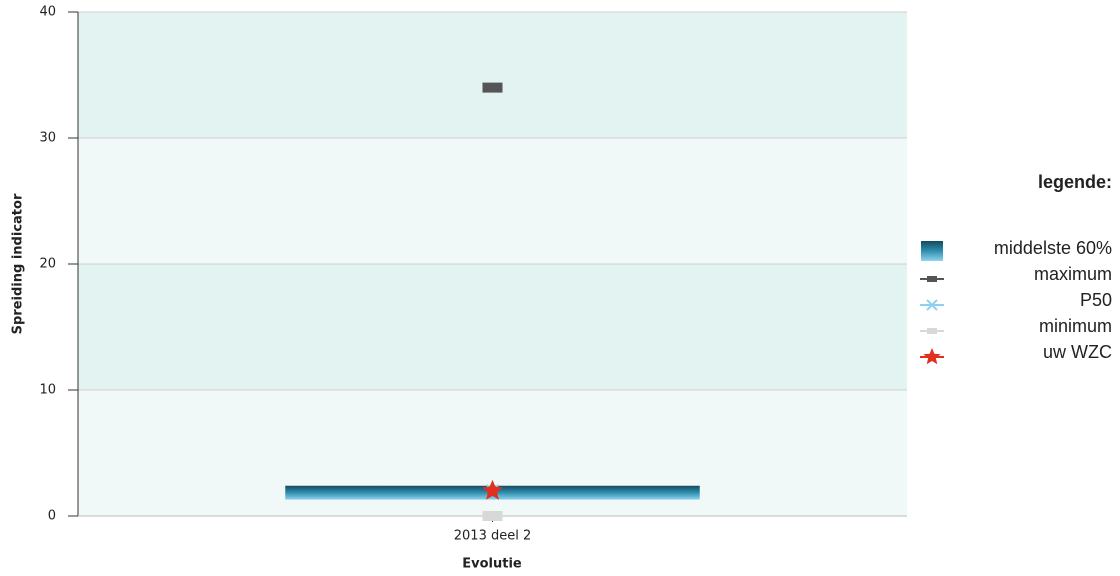 The height and width of the screenshot is (576, 1120). Describe the element at coordinates (1075, 326) in the screenshot. I see `legend-label: minimum` at that location.